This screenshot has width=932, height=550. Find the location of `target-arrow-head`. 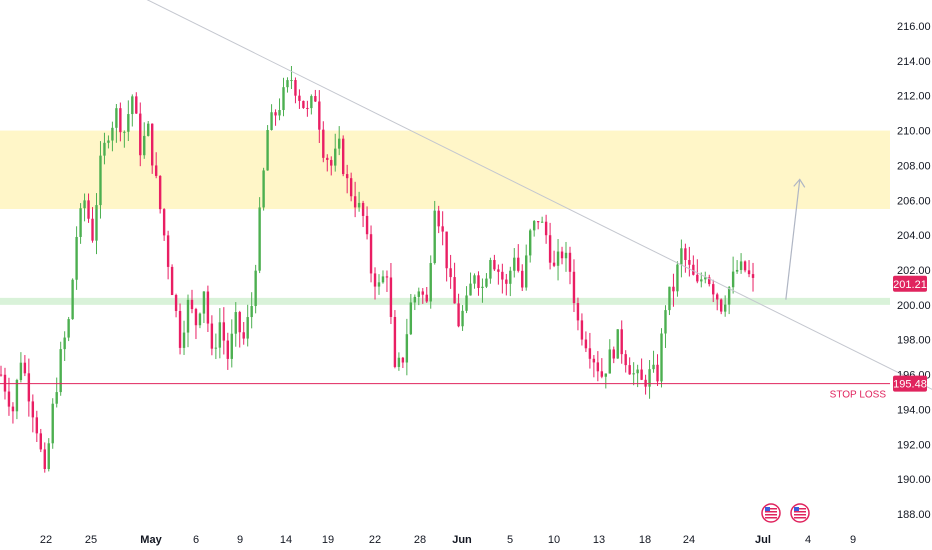

target-arrow-head is located at coordinates (799, 183).